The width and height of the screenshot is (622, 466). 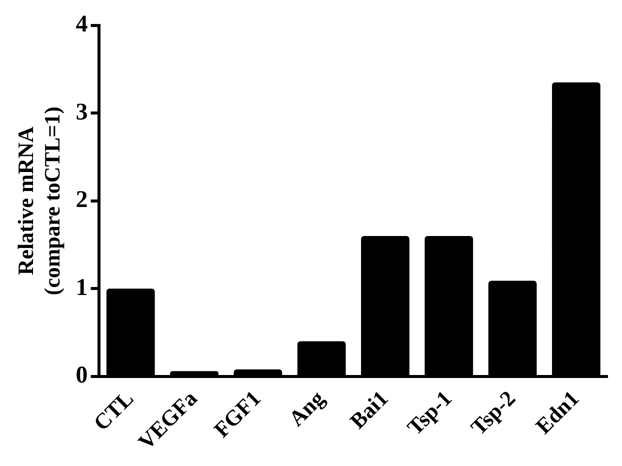 I want to click on y-axis-title: Relative mRNA (compare toCTL=1), so click(x=38, y=201).